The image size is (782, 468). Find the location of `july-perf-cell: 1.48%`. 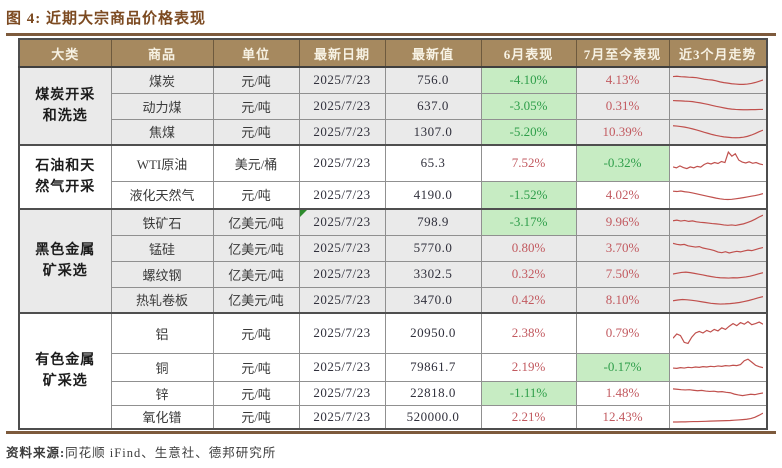

july-perf-cell: 1.48% is located at coordinates (622, 393).